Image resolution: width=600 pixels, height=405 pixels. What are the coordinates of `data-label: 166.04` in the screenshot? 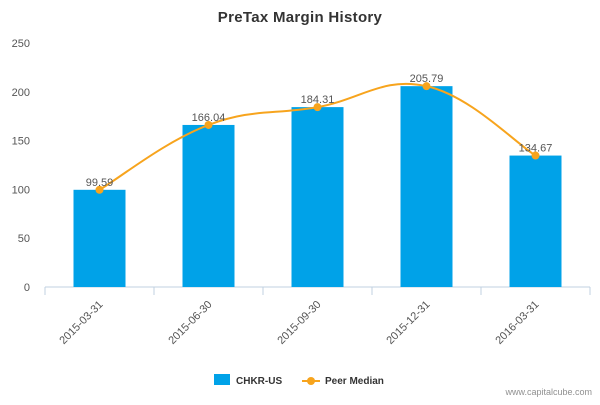 It's located at (209, 118).